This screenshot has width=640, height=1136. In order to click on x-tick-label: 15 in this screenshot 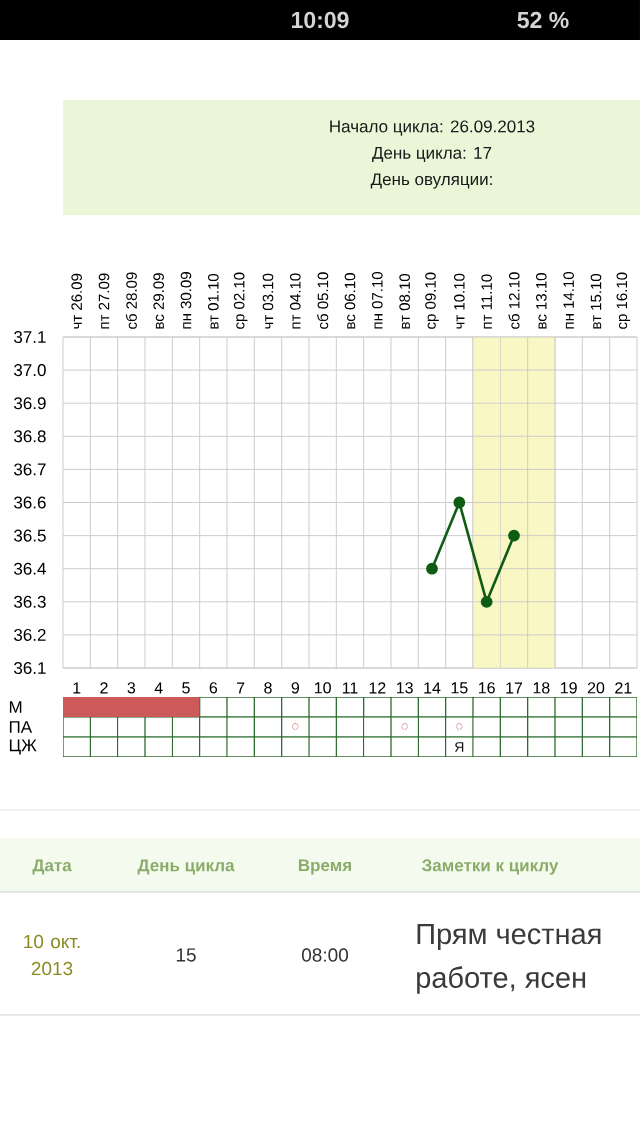, I will do `click(459, 688)`.